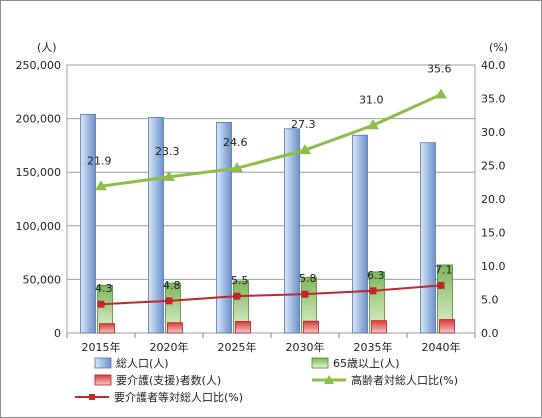 This screenshot has height=418, width=542. Describe the element at coordinates (493, 199) in the screenshot. I see `y-right-tick-label: 20.0` at that location.